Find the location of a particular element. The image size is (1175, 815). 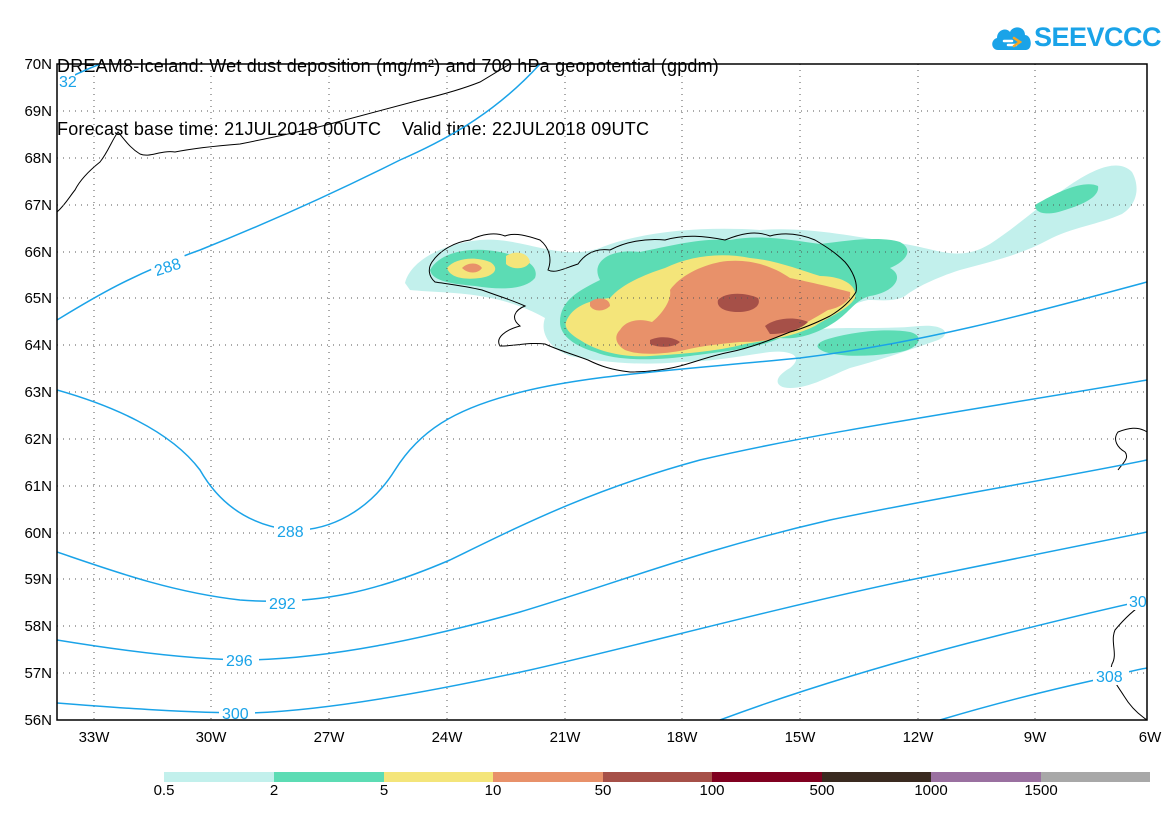

contour-label: 292 is located at coordinates (282, 604).